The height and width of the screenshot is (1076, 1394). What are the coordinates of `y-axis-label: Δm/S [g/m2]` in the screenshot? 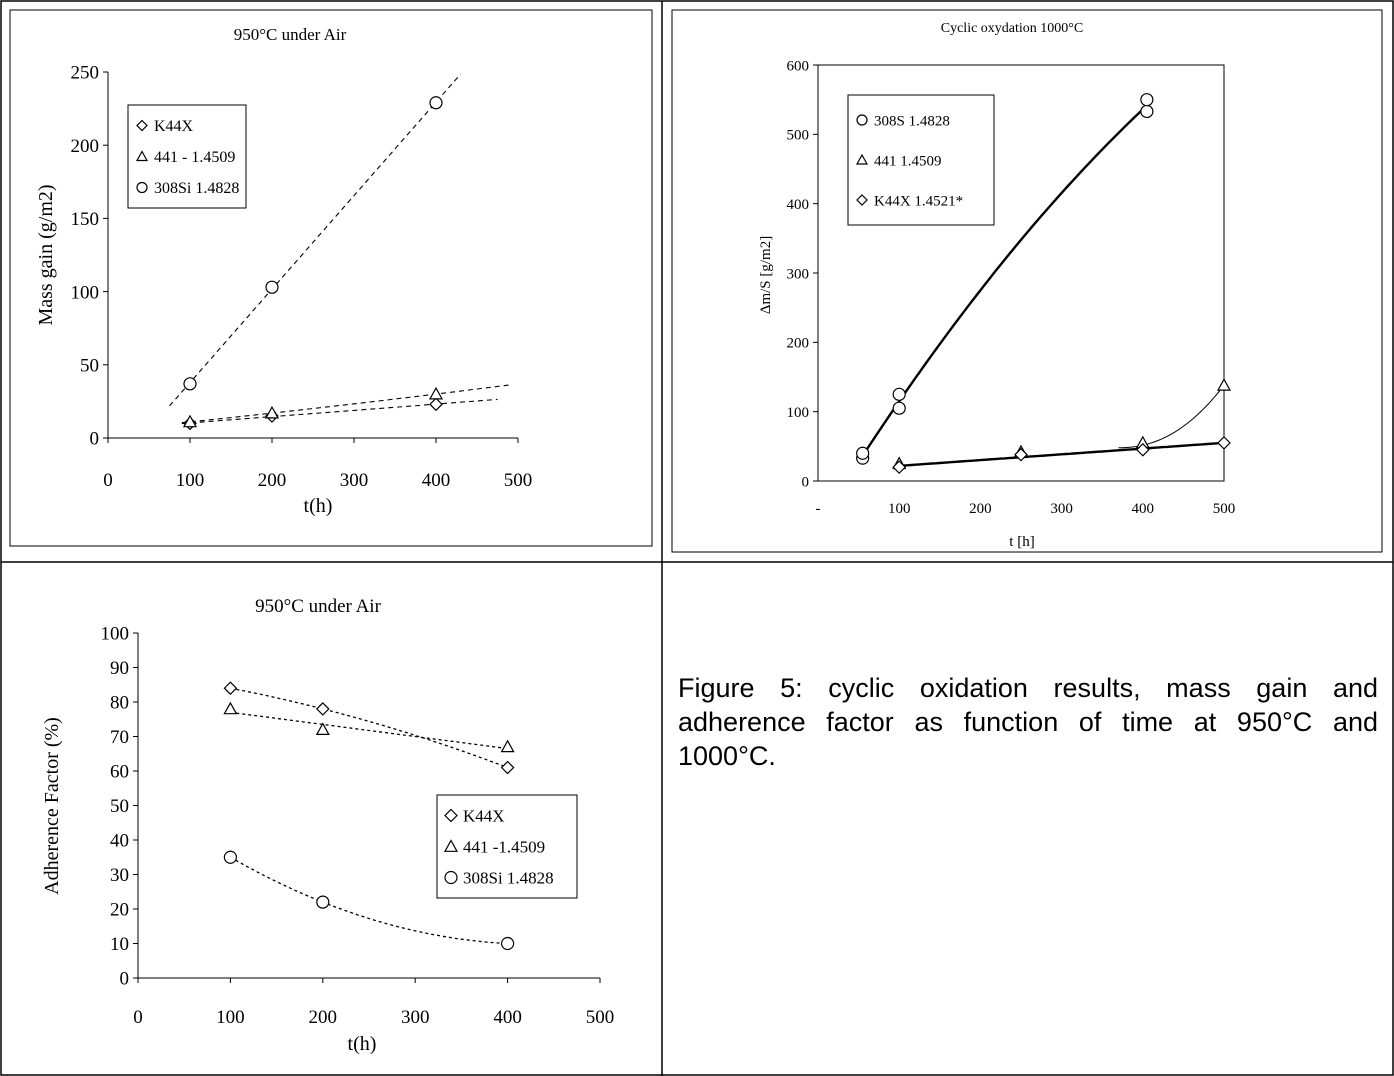 It's located at (766, 275).